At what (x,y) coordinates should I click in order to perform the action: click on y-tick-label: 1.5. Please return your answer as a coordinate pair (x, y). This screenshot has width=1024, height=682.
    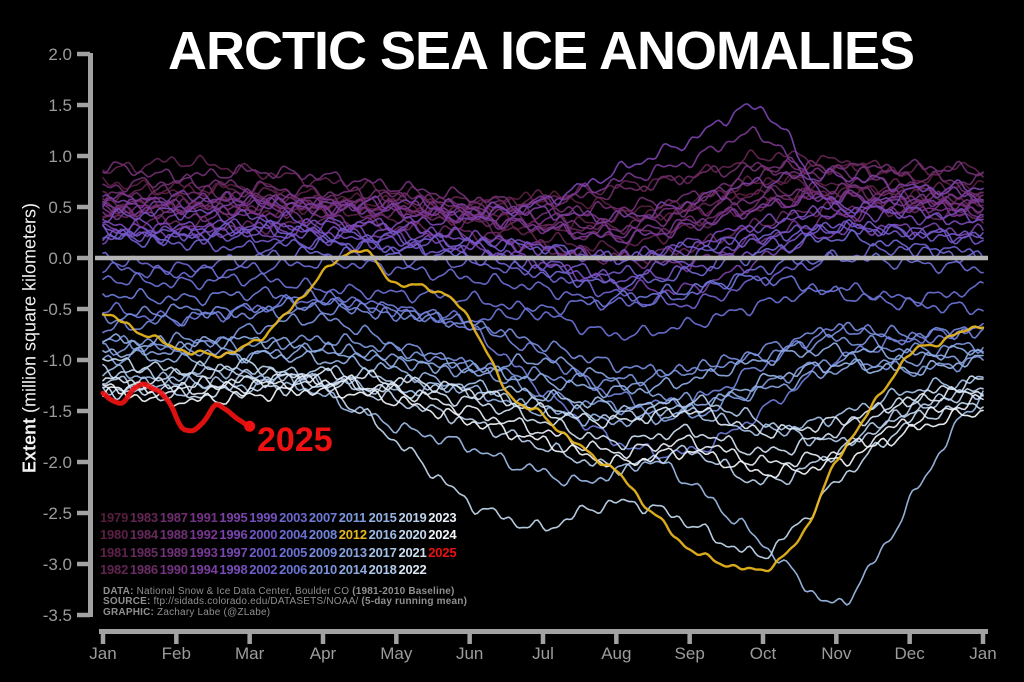
    Looking at the image, I should click on (60, 105).